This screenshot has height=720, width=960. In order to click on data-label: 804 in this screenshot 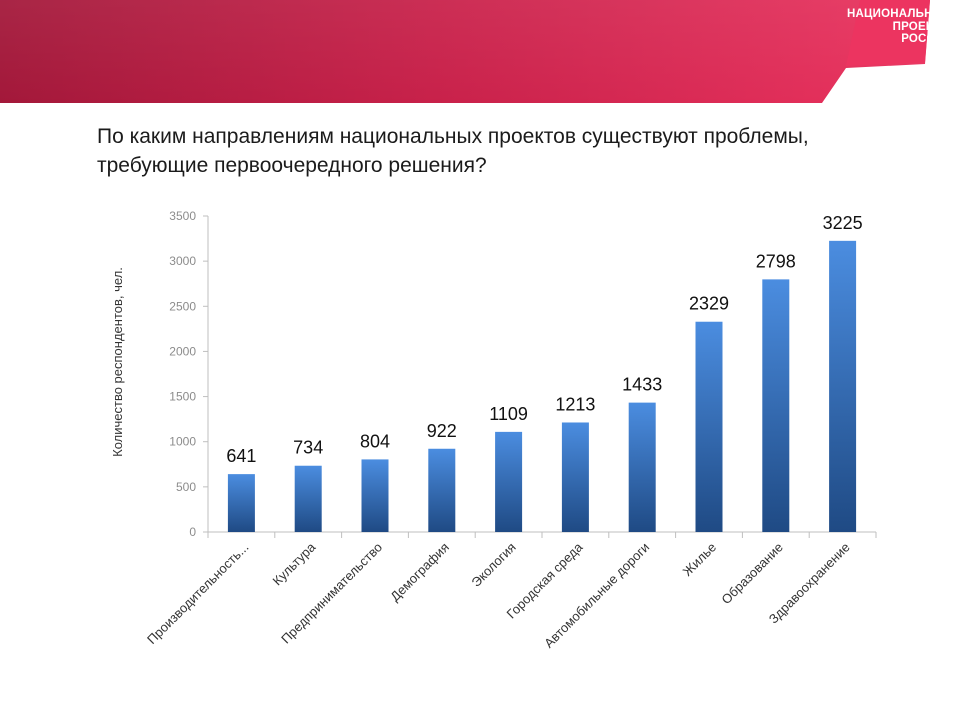, I will do `click(375, 441)`.